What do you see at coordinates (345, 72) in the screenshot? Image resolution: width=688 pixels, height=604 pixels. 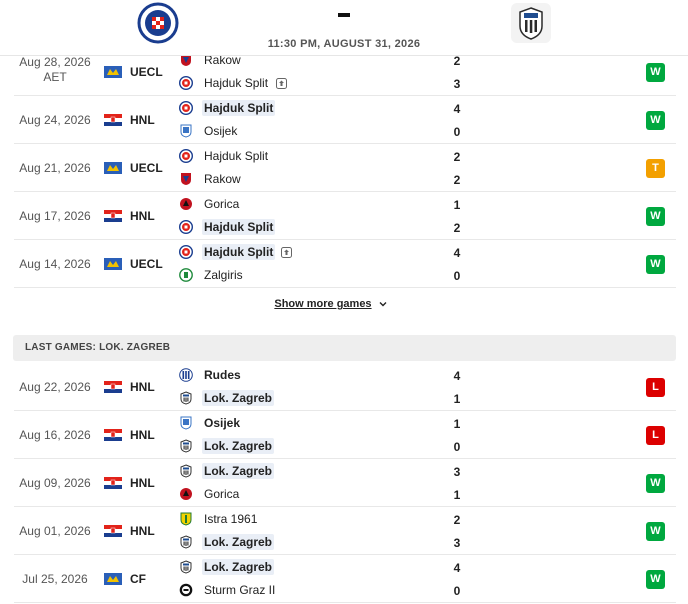 I see `match-row: Aug 28, 2026 AET UECL Rakow Hajduk Split 2 3 W` at bounding box center [345, 72].